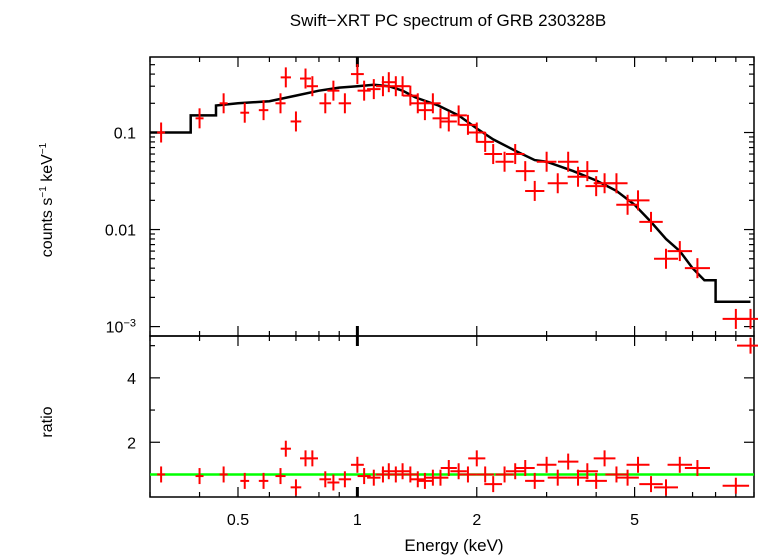 This screenshot has width=758, height=556. Describe the element at coordinates (448, 20) in the screenshot. I see `chart-title: Swift−XRT PC spectrum of GRB 230328B` at that location.